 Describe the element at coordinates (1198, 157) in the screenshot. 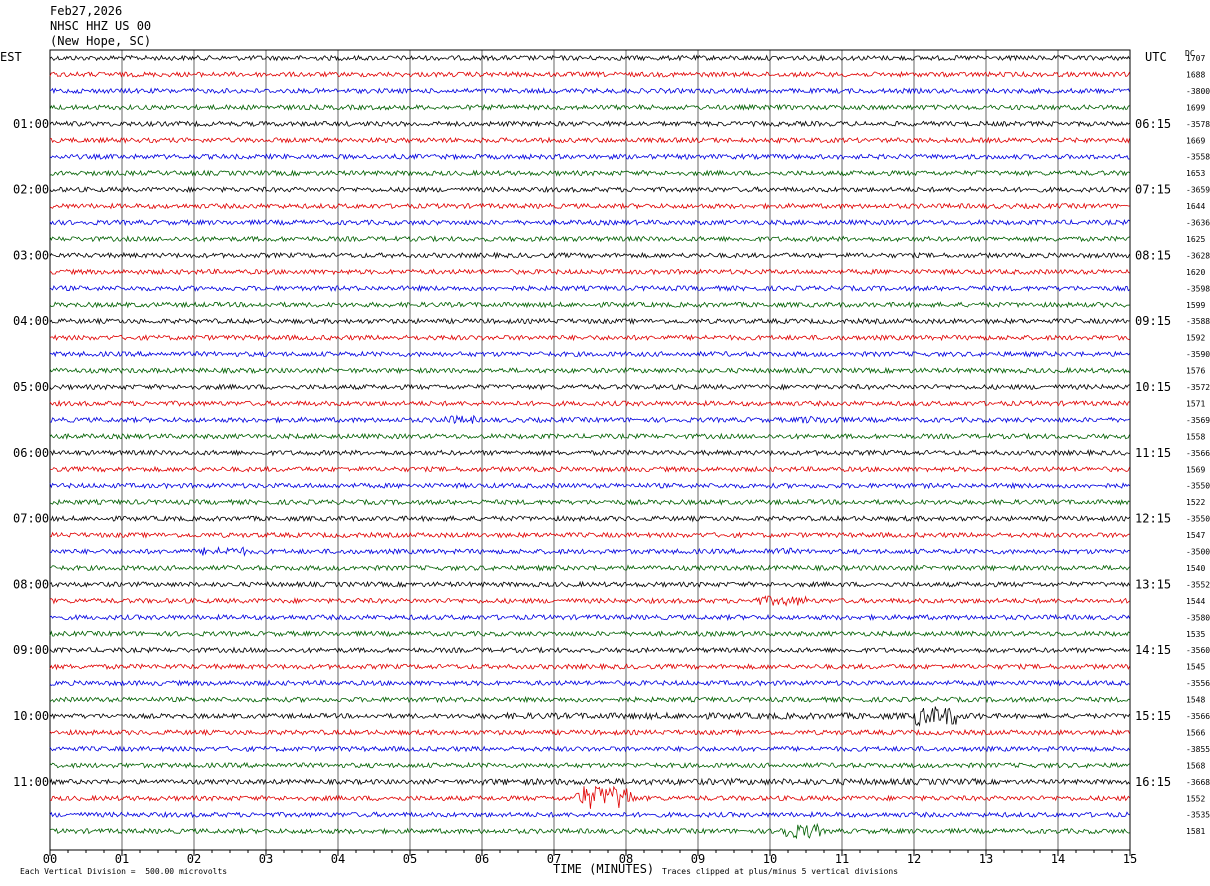

I see `dc-offset-label: -3558` at that location.